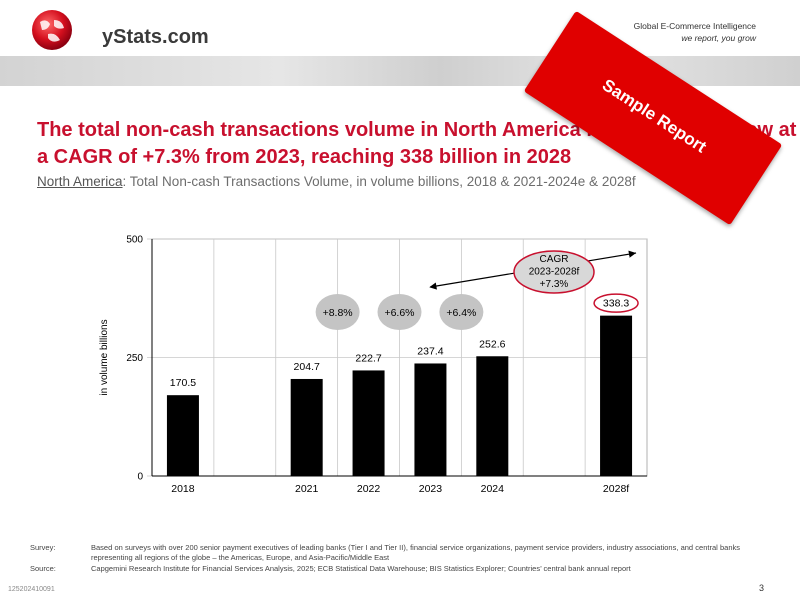 This screenshot has width=800, height=600. I want to click on bar-2024, so click(492, 416).